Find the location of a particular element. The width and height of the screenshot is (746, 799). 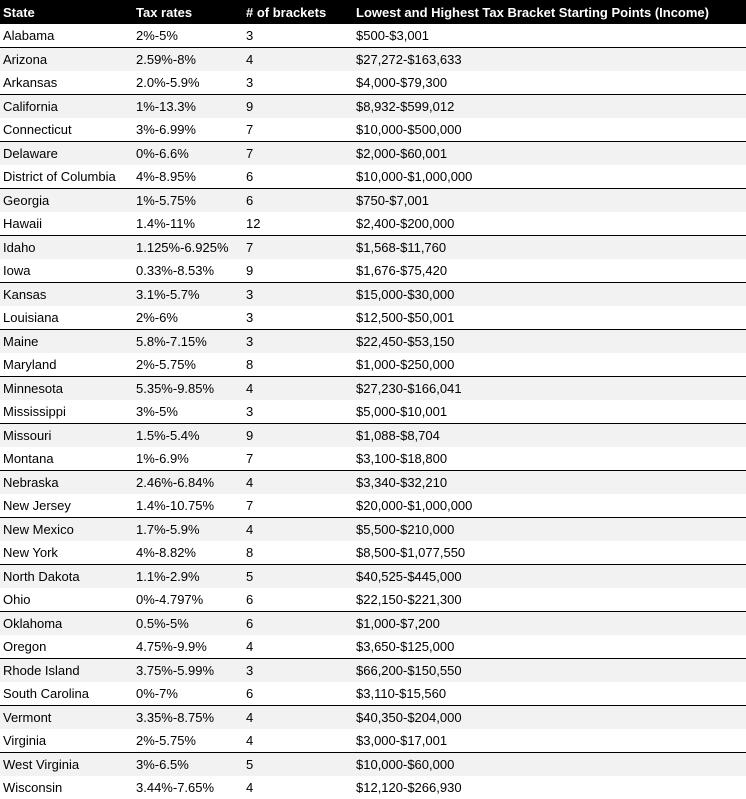

table-cell: 1.1%-2.9% is located at coordinates (188, 576).